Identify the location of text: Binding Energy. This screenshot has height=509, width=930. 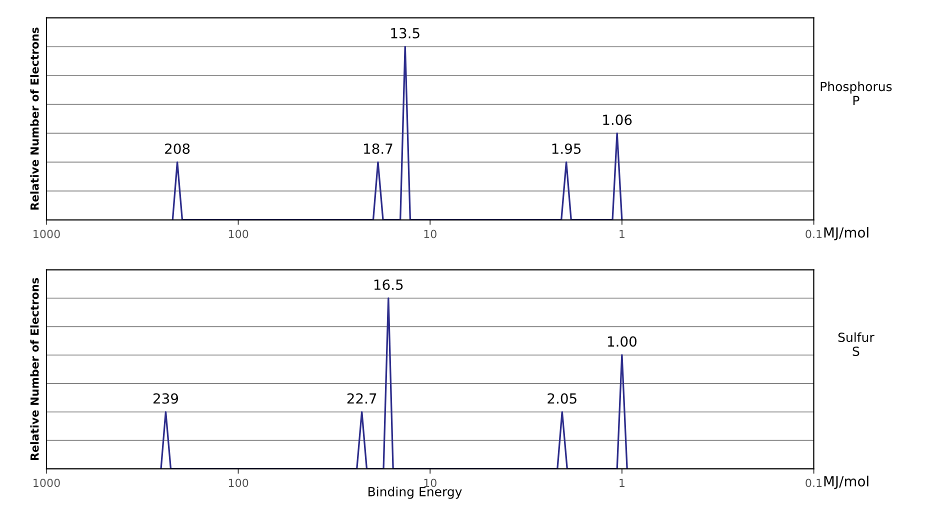
(415, 492).